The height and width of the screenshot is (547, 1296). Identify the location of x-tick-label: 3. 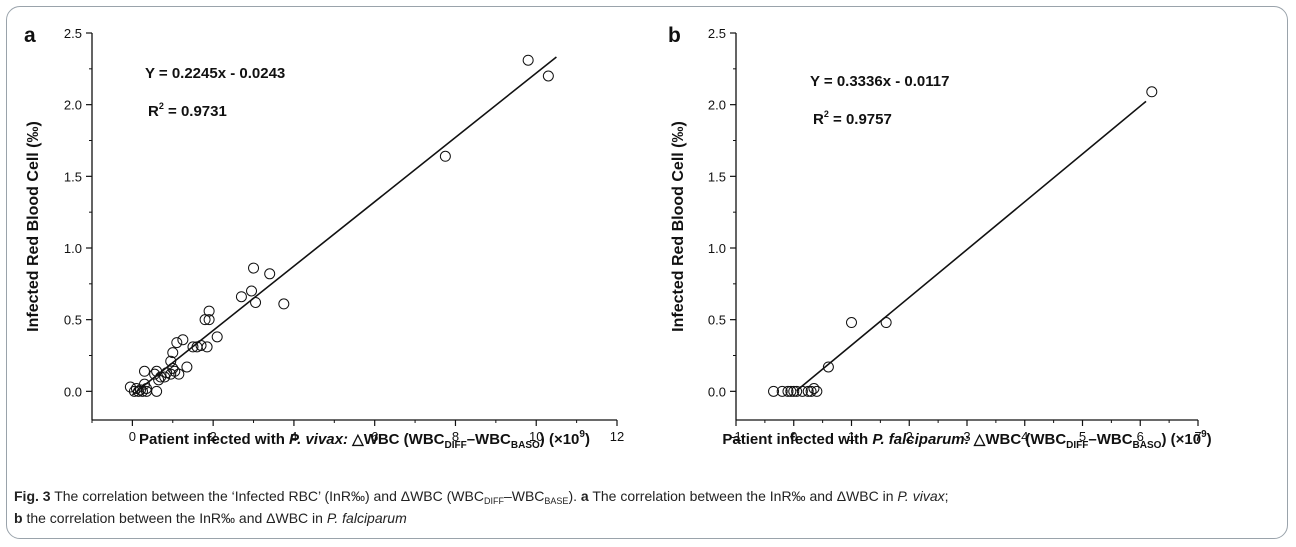
(966, 436).